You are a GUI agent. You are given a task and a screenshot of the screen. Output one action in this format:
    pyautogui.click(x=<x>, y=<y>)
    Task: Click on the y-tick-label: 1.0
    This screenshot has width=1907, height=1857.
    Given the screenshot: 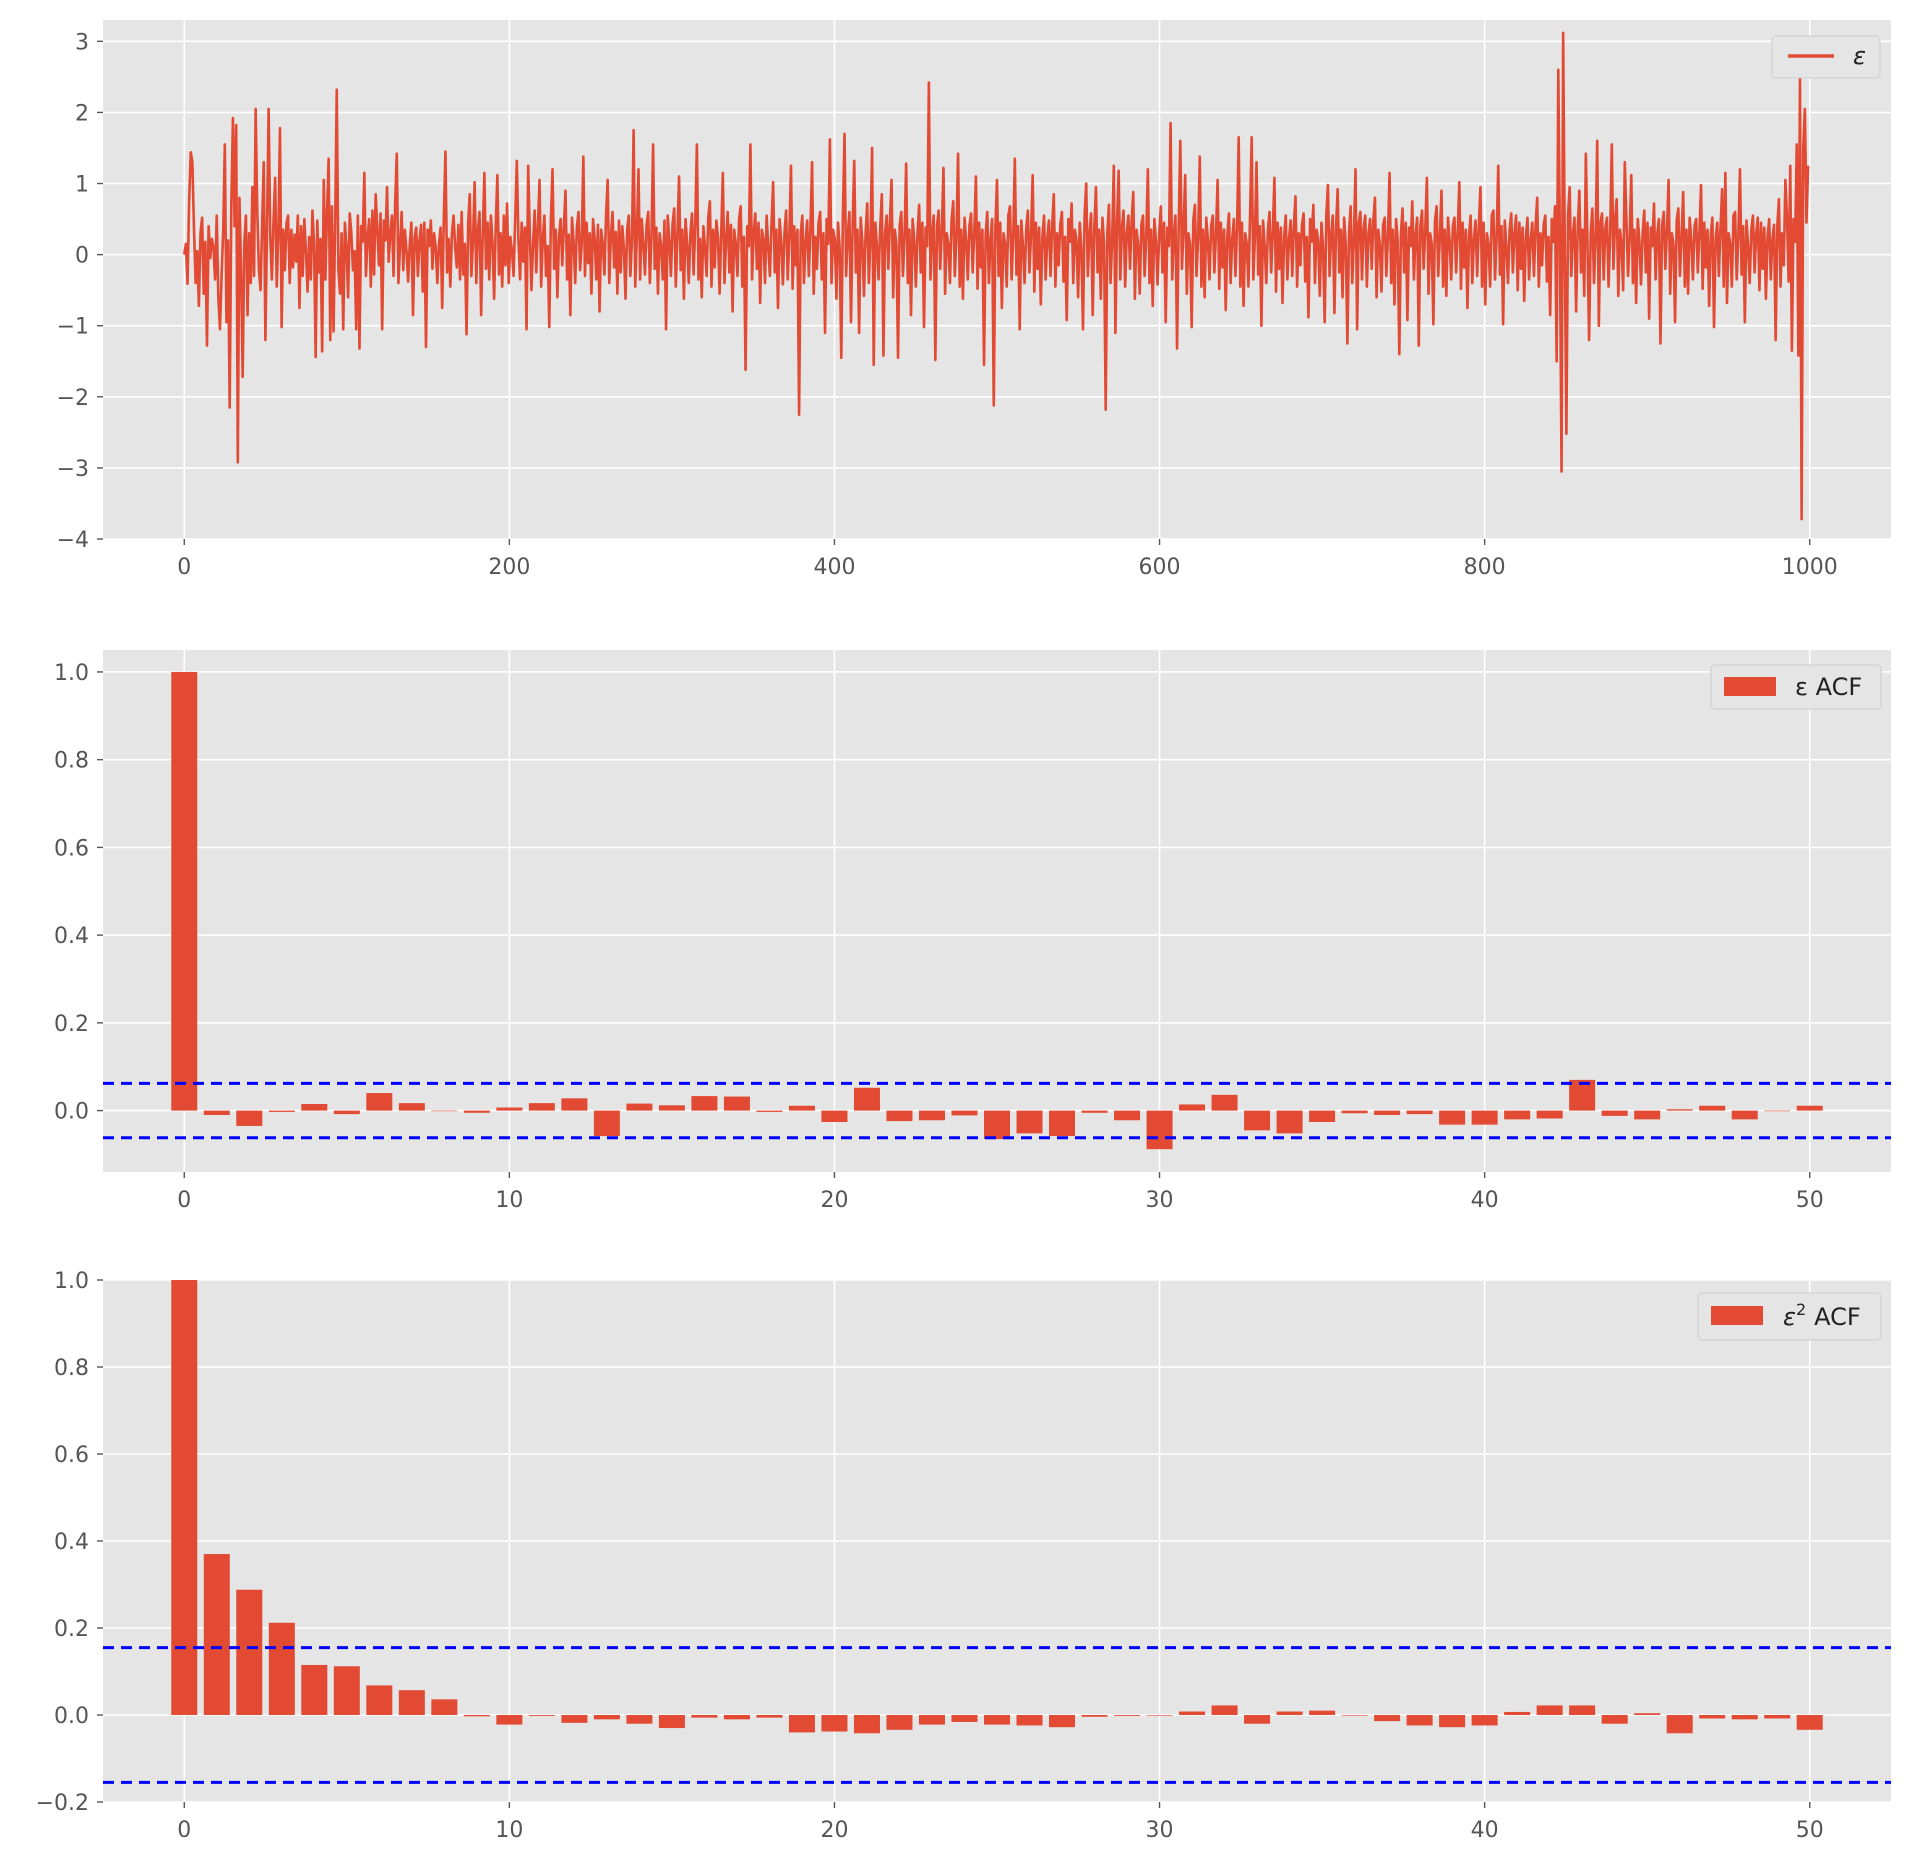 What is the action you would take?
    pyautogui.click(x=71, y=1281)
    